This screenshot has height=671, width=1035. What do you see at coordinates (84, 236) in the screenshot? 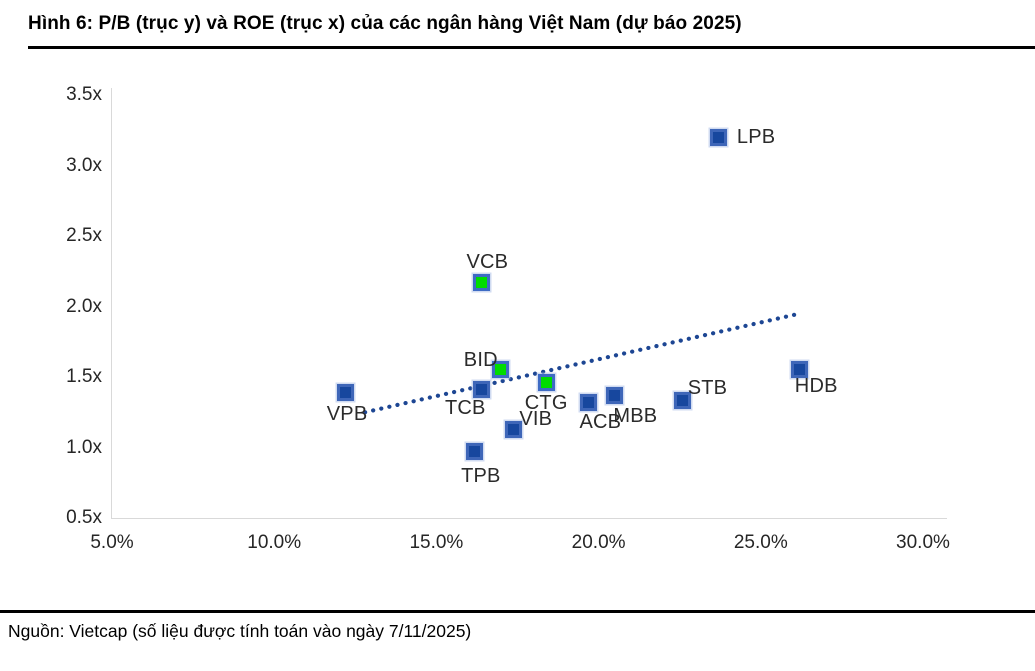
I see `y-axis-tick-label: 2.5x` at bounding box center [84, 236].